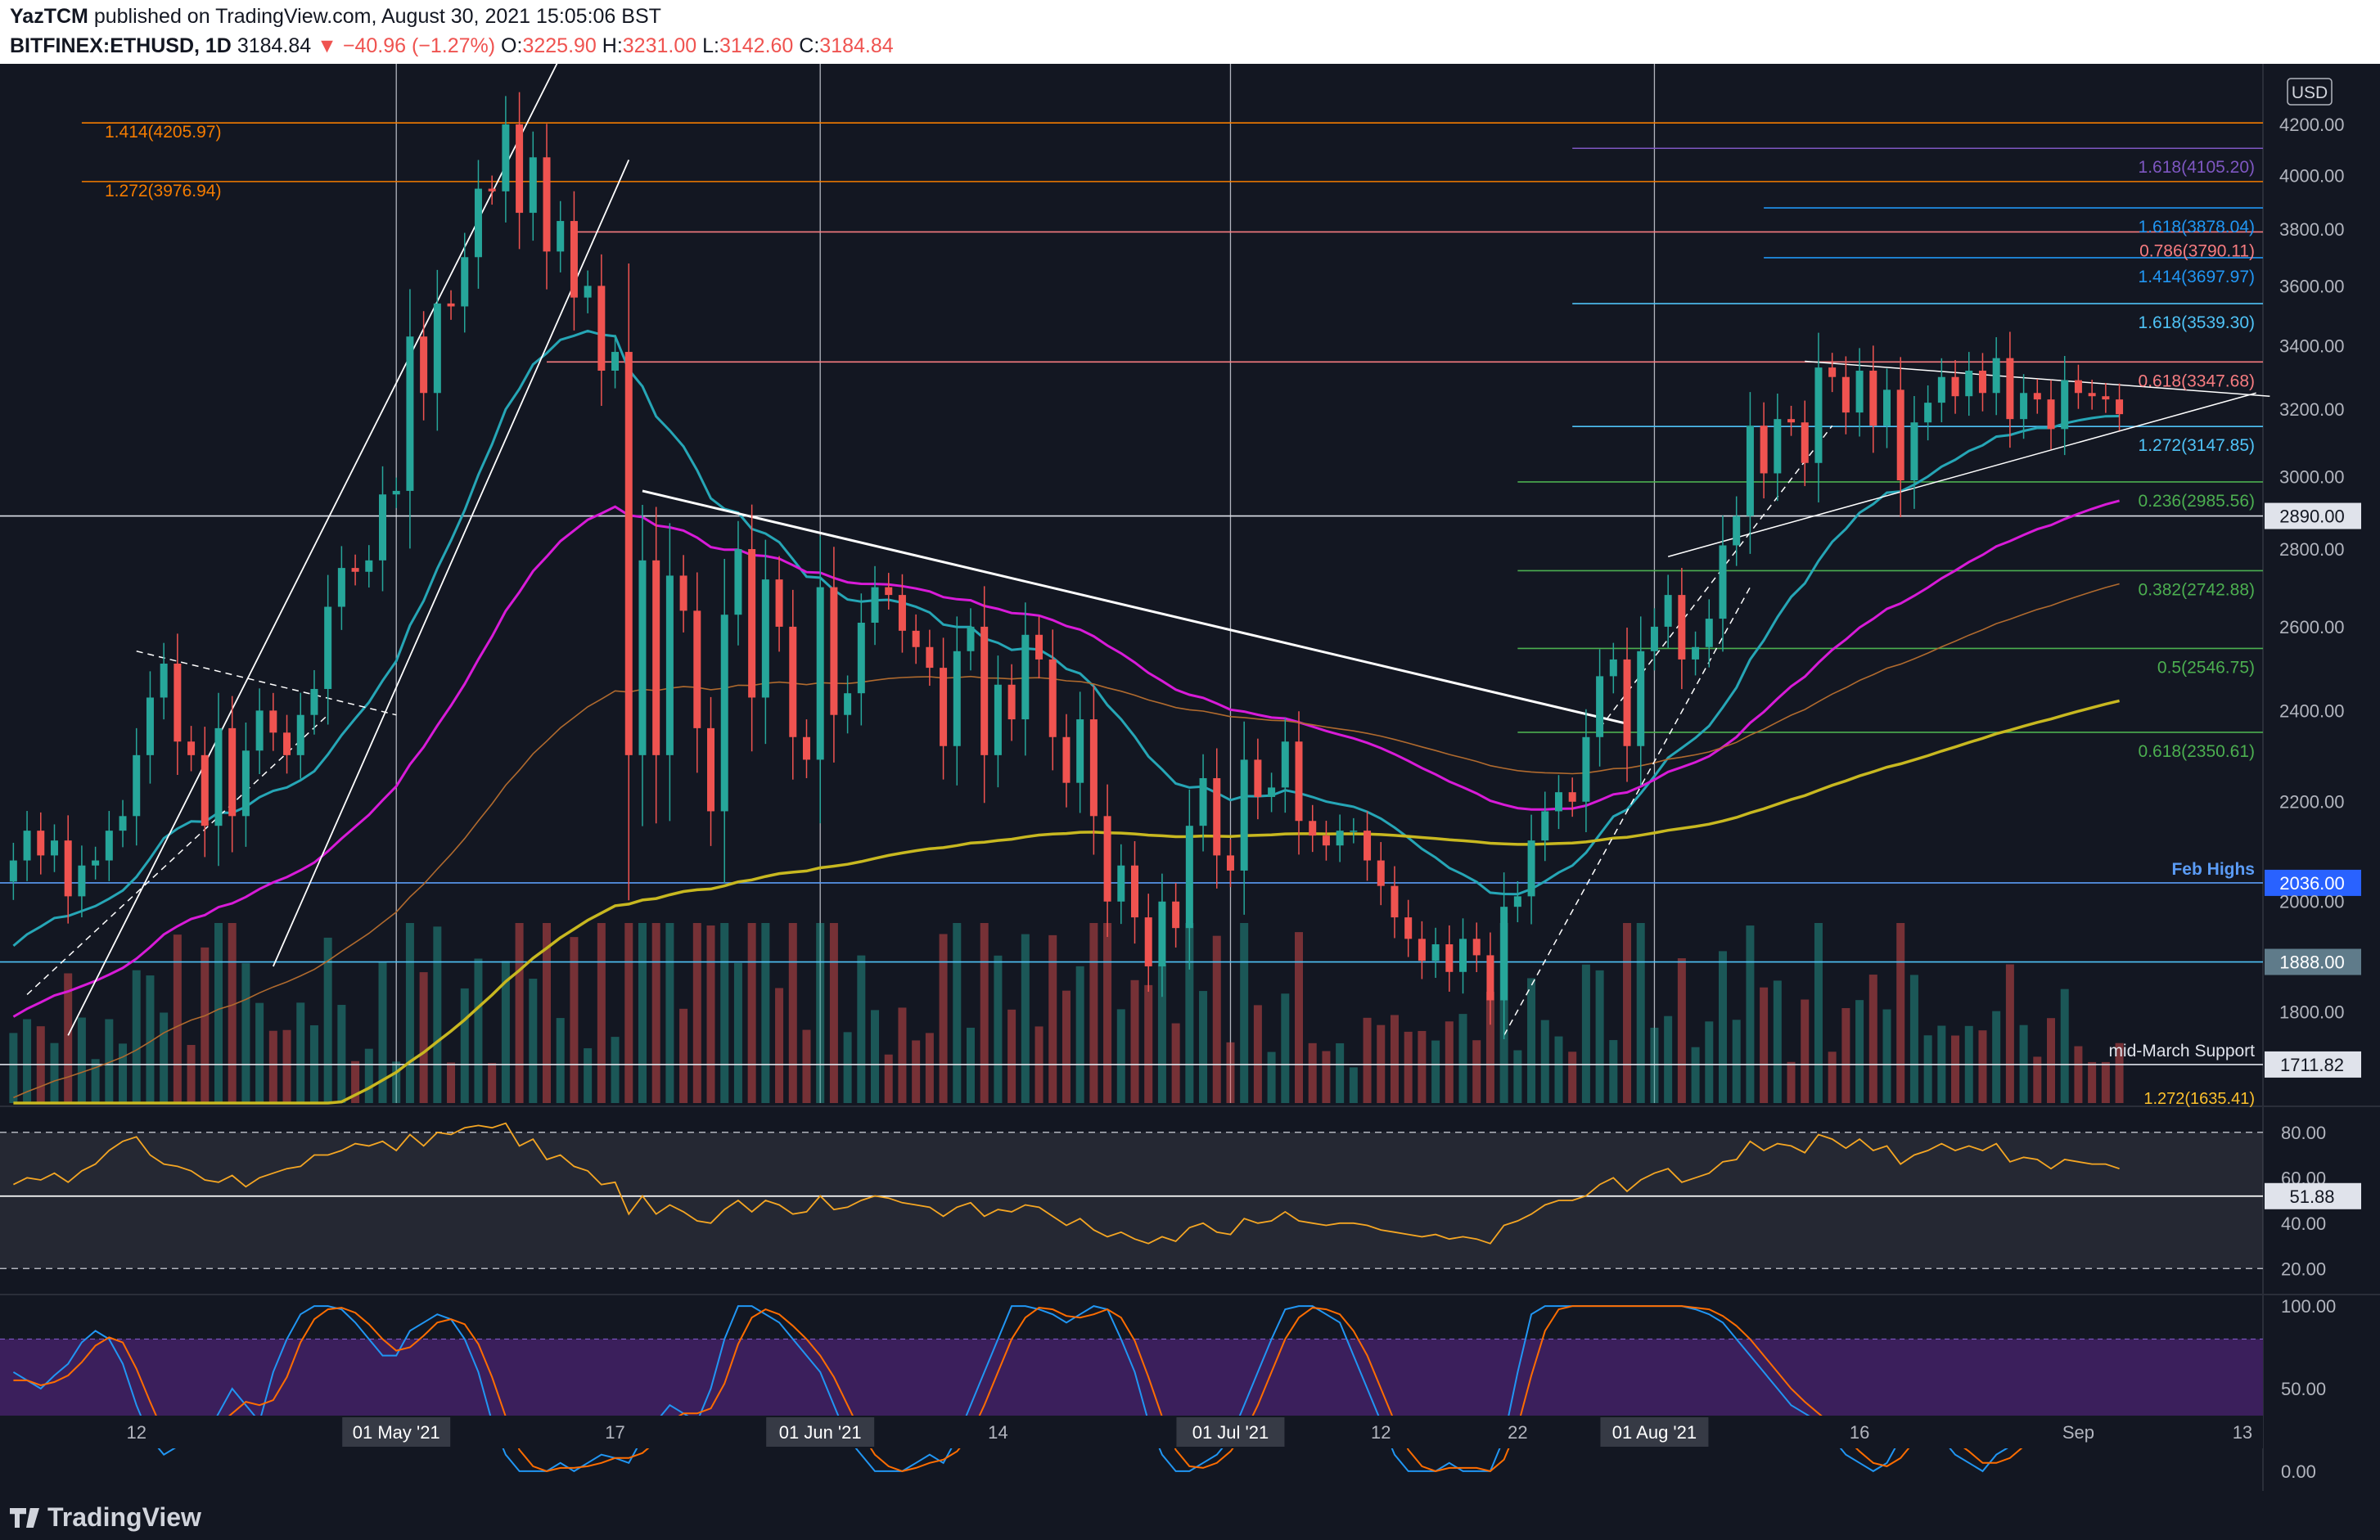 The image size is (2380, 1540). What do you see at coordinates (2303, 1269) in the screenshot?
I see `rsi-tick-label: 20.00` at bounding box center [2303, 1269].